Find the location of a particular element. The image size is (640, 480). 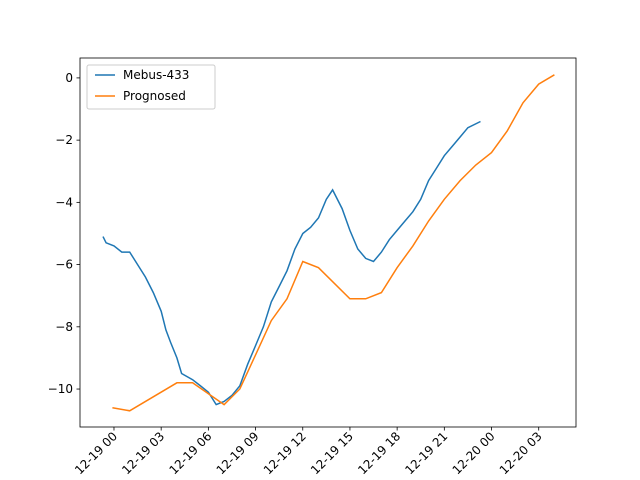

y-tick-label: −4 is located at coordinates (64, 202).